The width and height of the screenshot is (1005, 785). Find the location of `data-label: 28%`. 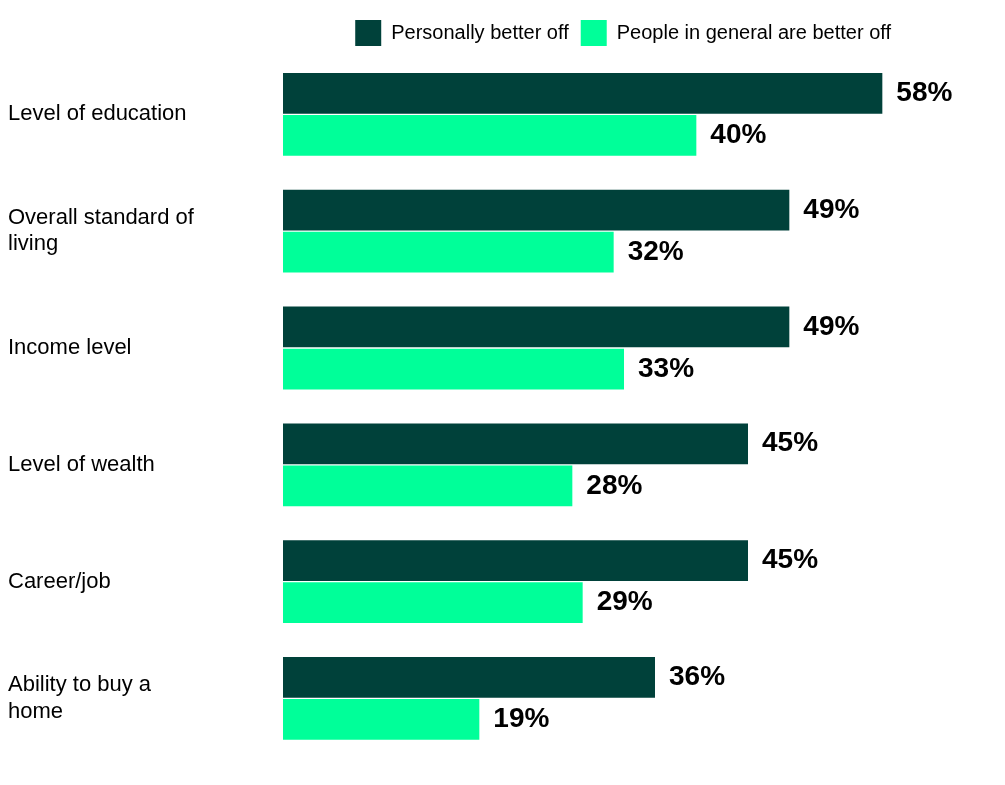

data-label: 28% is located at coordinates (614, 484).